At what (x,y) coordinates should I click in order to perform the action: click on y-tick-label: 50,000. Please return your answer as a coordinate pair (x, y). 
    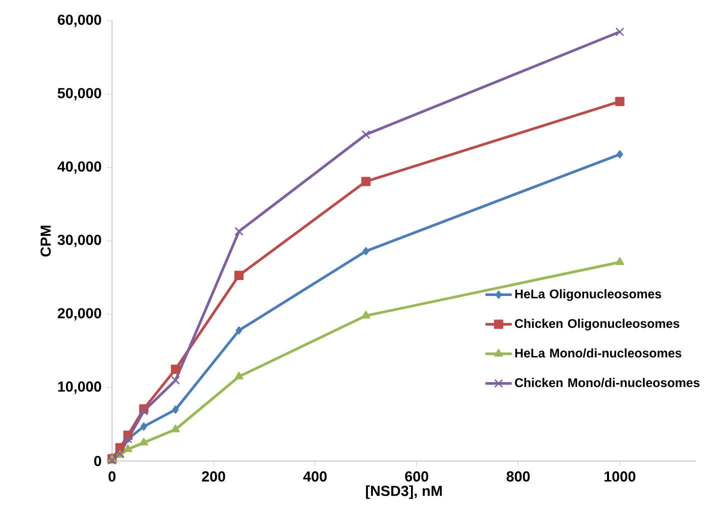
    Looking at the image, I should click on (80, 94).